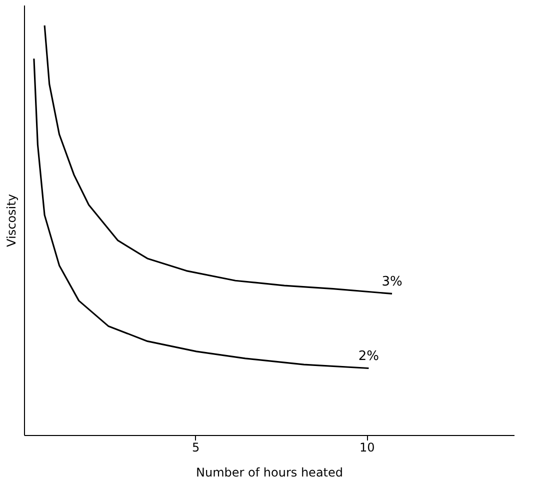 The image size is (538, 499). What do you see at coordinates (392, 282) in the screenshot?
I see `series-label: 3%` at bounding box center [392, 282].